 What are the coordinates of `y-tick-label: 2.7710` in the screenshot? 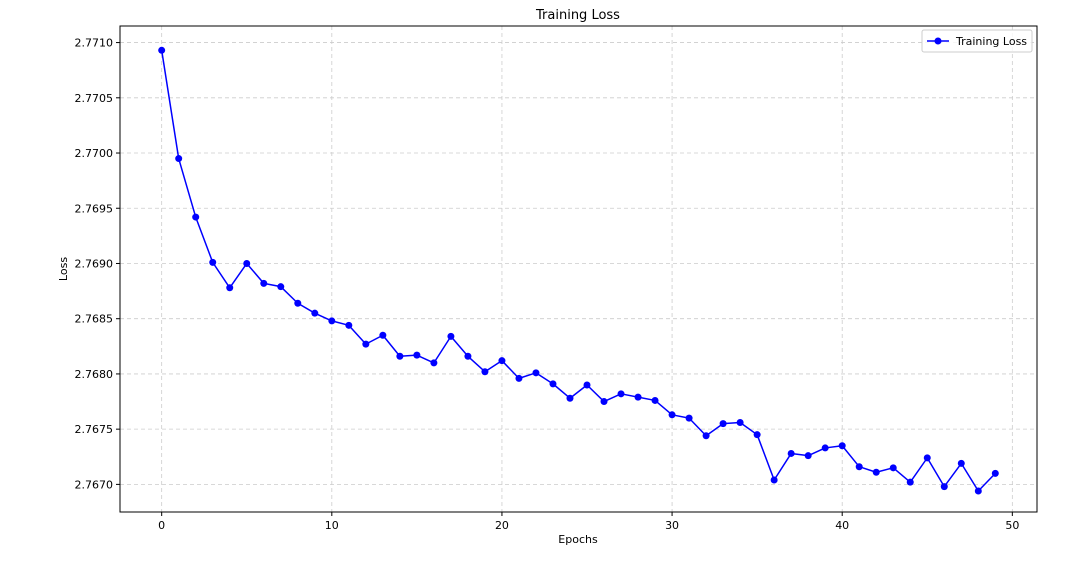 It's located at (94, 43).